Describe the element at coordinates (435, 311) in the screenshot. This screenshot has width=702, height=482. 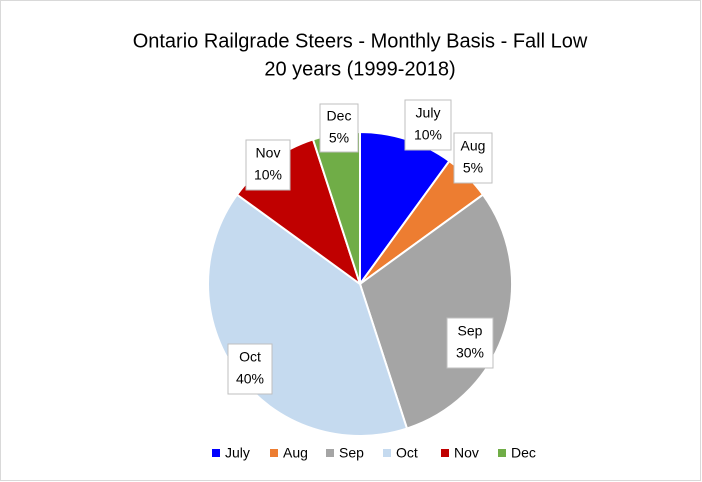
I see `pie-slice` at that location.